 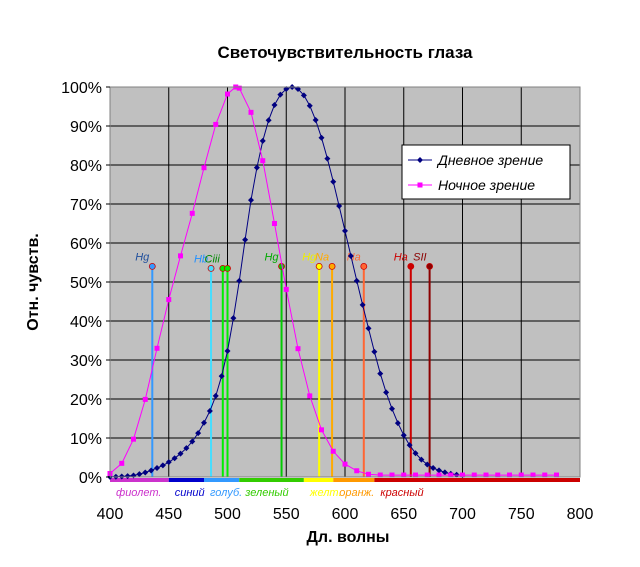 What do you see at coordinates (90, 478) in the screenshot?
I see `y-tick-label: 0%` at bounding box center [90, 478].